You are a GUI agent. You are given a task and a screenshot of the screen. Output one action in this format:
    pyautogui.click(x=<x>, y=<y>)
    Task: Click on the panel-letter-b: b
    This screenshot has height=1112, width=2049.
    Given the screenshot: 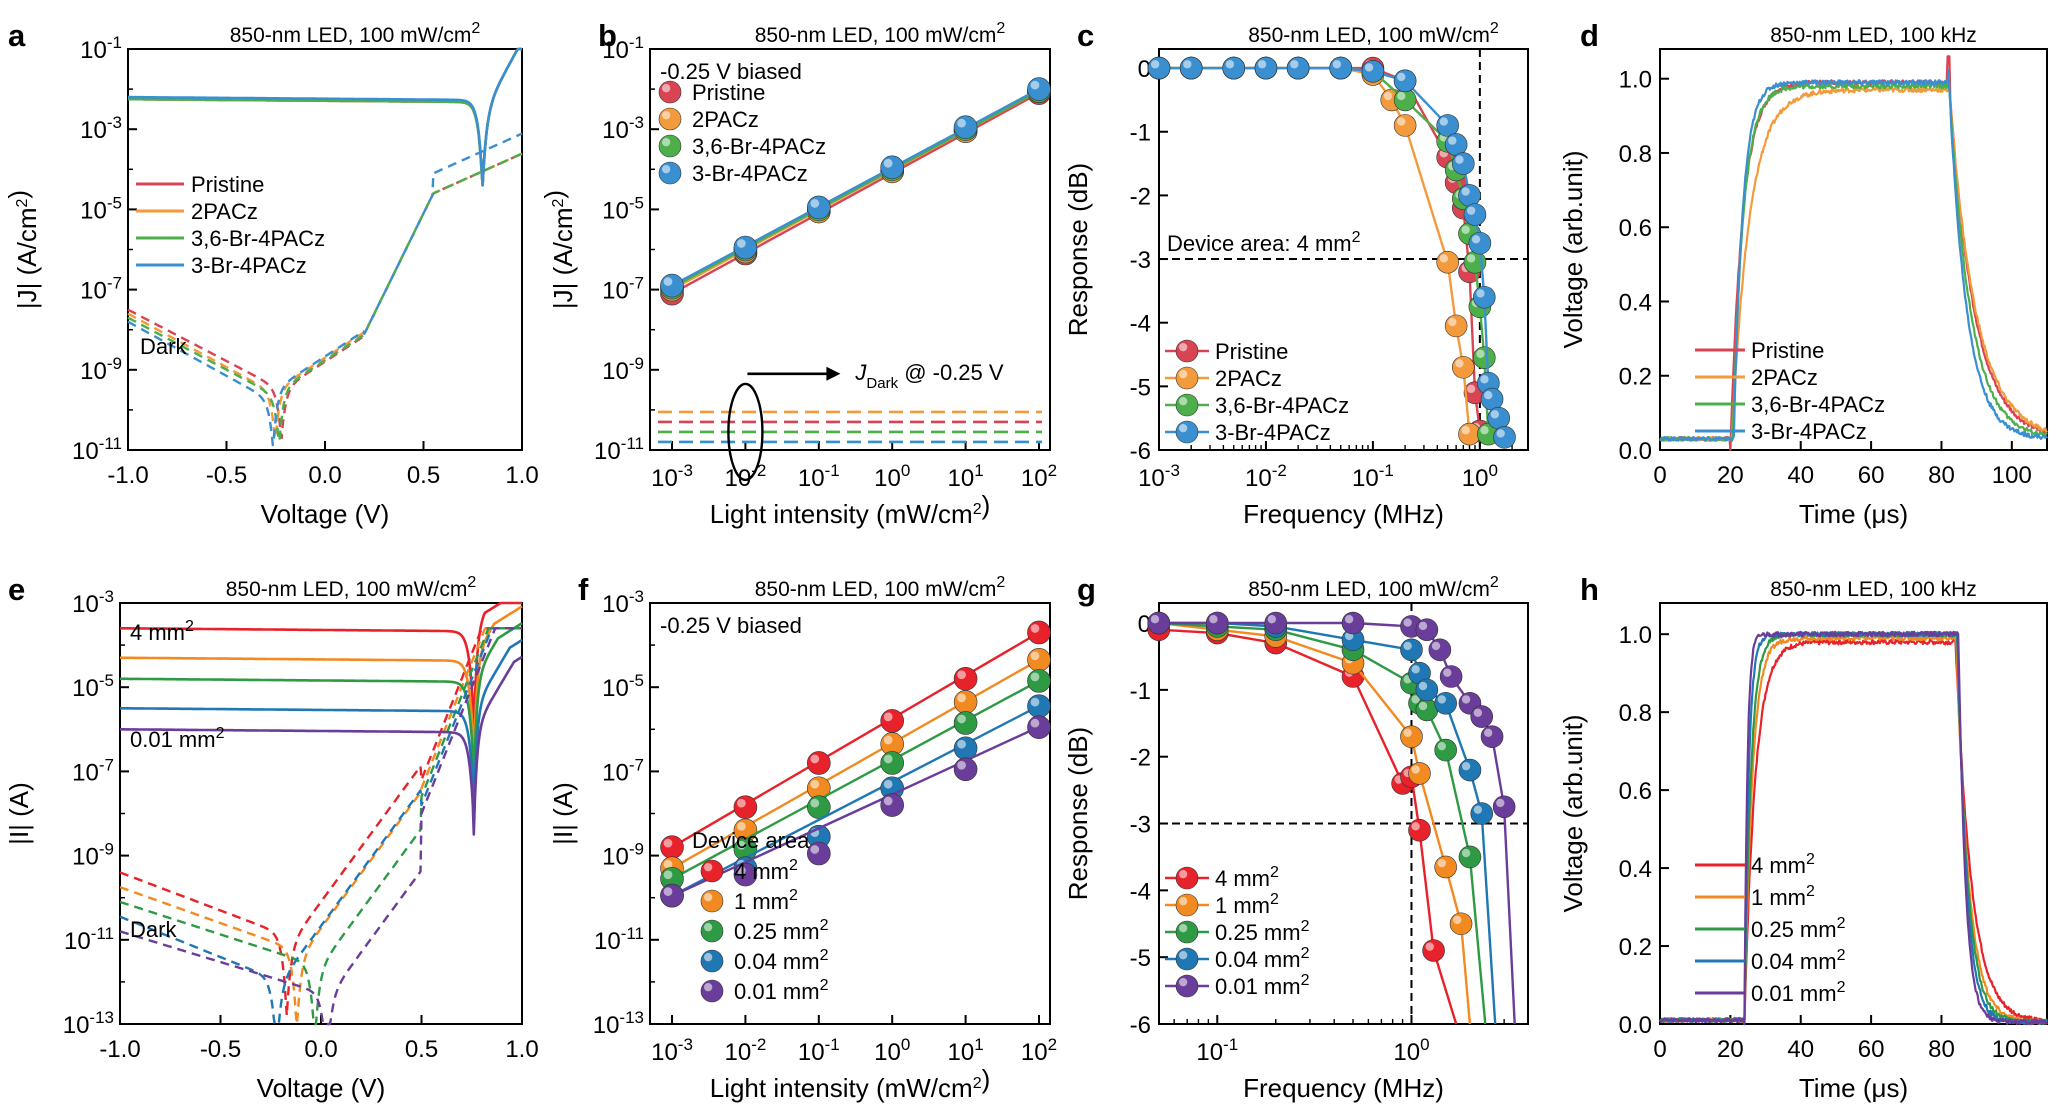 What is the action you would take?
    pyautogui.click(x=607, y=35)
    